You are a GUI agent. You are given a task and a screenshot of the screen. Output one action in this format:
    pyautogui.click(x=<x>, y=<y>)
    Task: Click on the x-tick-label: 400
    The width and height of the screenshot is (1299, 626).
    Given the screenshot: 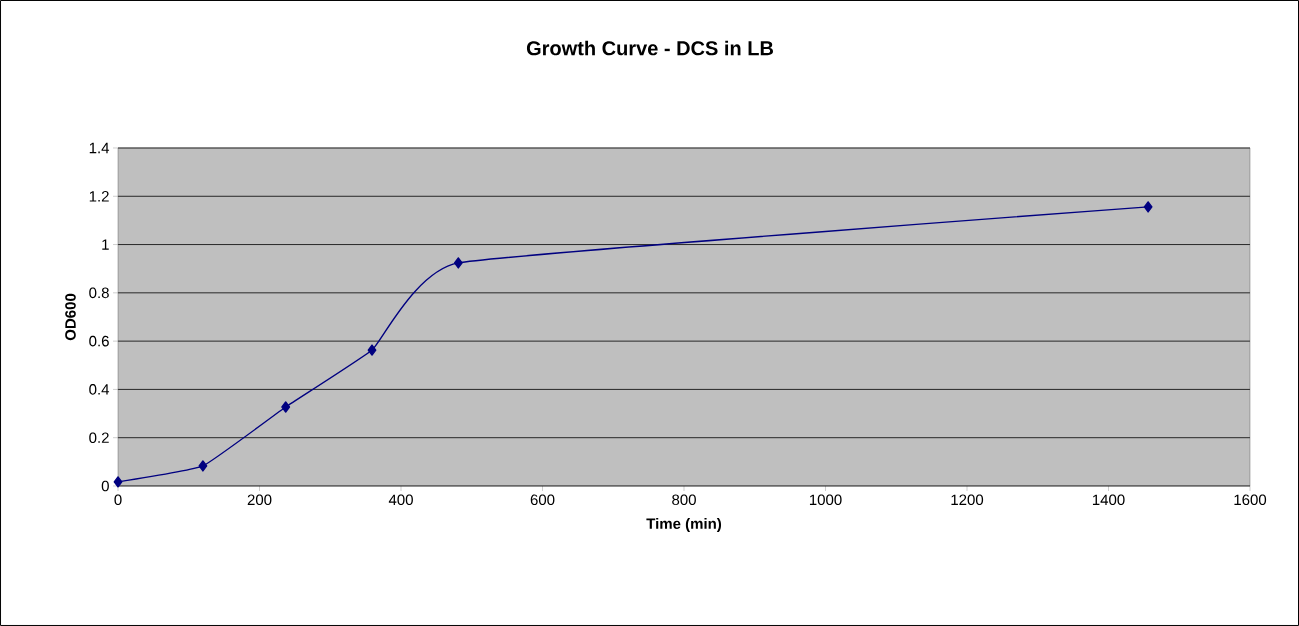 What is the action you would take?
    pyautogui.click(x=400, y=500)
    